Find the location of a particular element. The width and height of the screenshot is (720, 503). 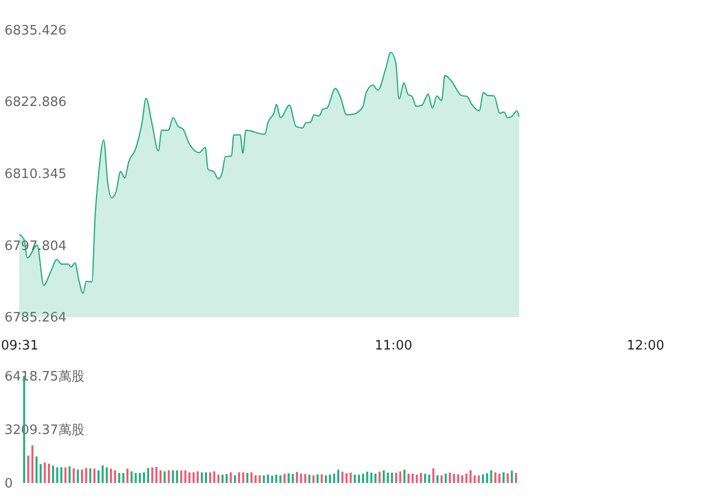

y-tick-label: 6418.75萬股 is located at coordinates (44, 377).